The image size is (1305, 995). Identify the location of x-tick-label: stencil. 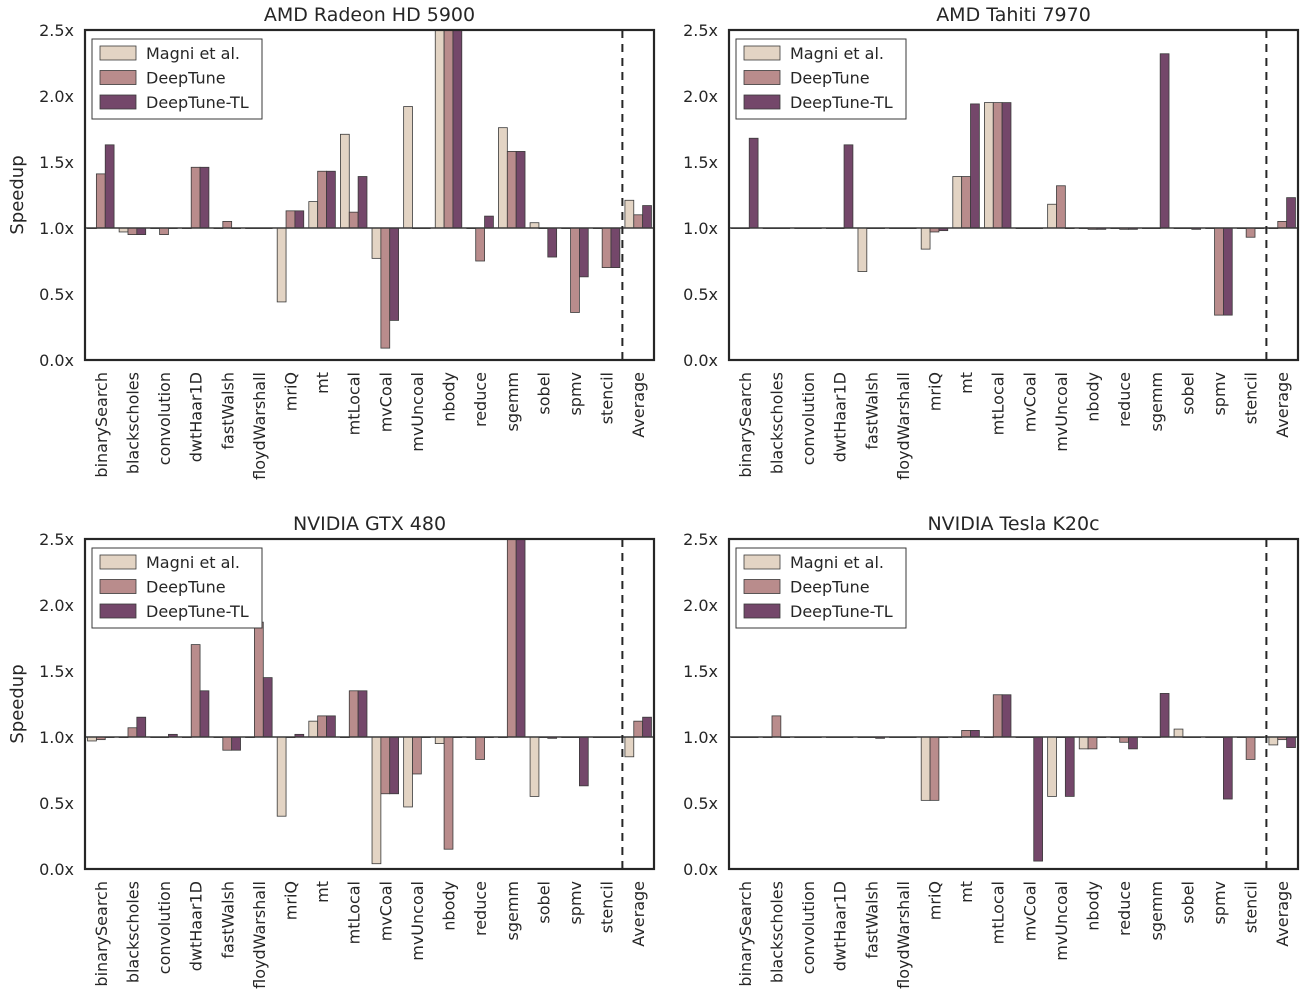
(607, 398).